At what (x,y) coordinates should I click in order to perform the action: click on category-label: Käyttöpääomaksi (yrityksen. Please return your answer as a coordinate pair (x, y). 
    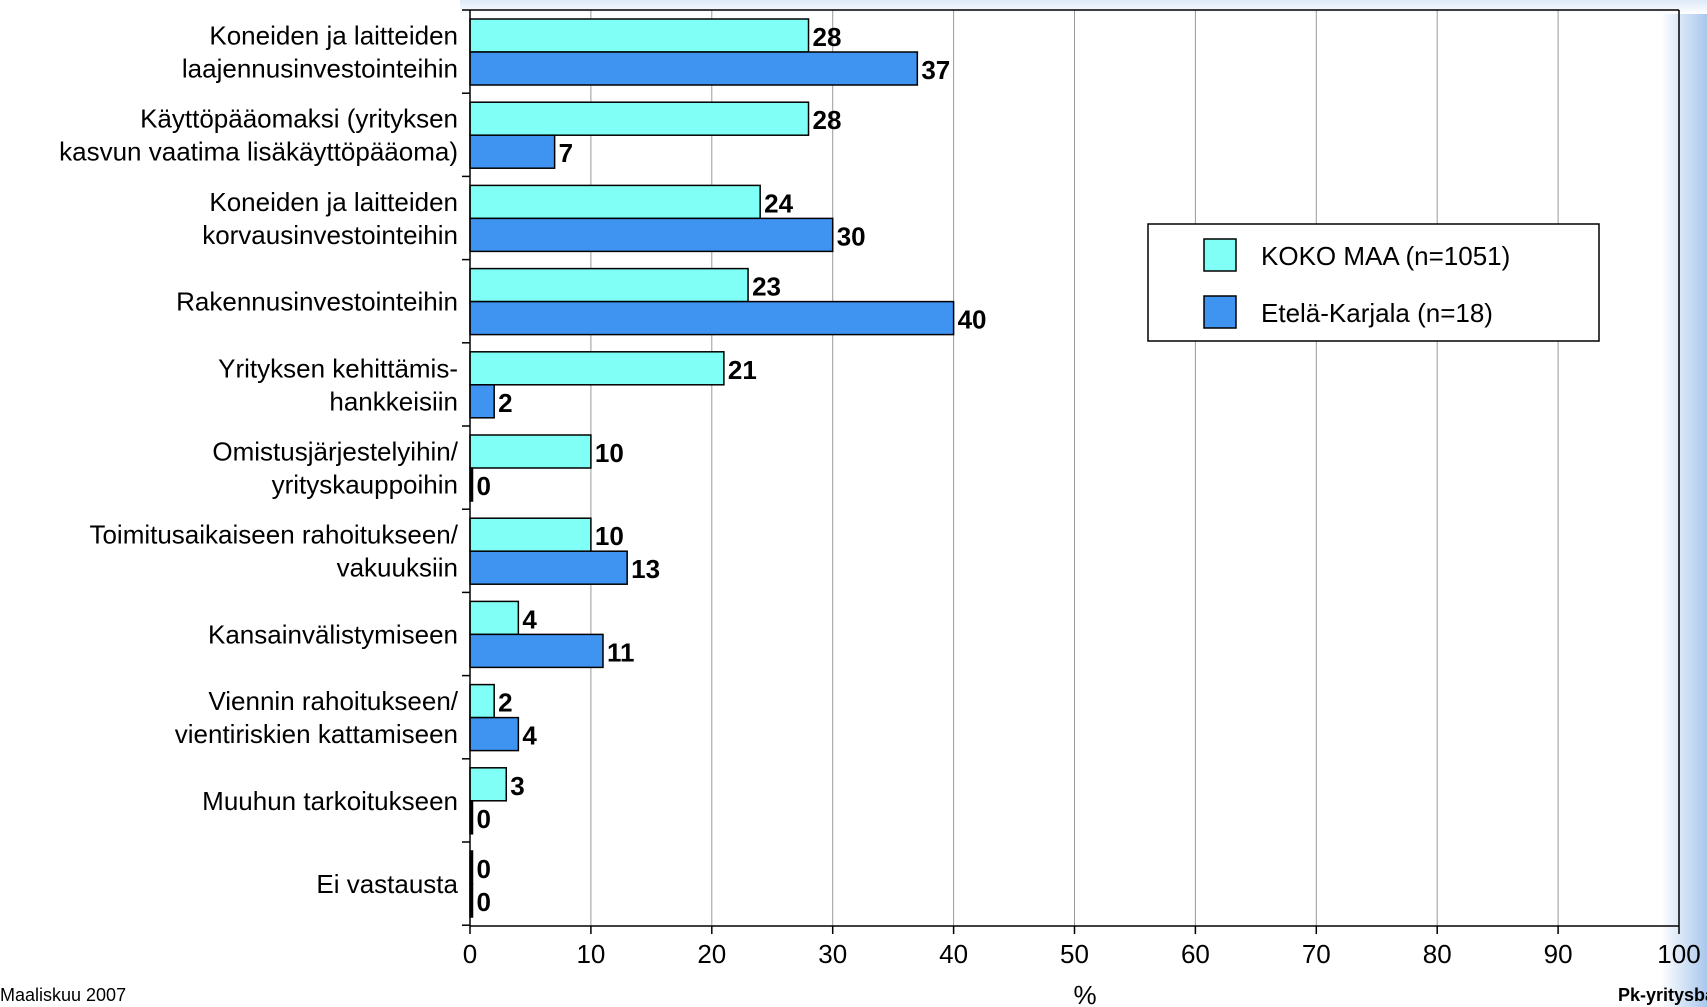
    Looking at the image, I should click on (299, 119).